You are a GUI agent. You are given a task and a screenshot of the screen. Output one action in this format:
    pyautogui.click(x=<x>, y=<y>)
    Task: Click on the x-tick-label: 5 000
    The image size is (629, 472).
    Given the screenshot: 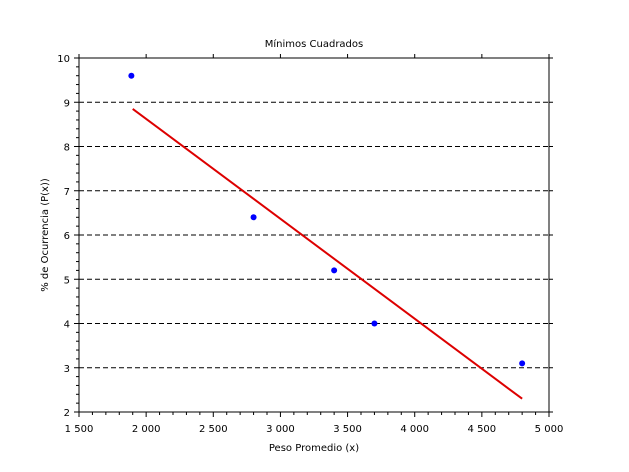 What is the action you would take?
    pyautogui.click(x=549, y=429)
    